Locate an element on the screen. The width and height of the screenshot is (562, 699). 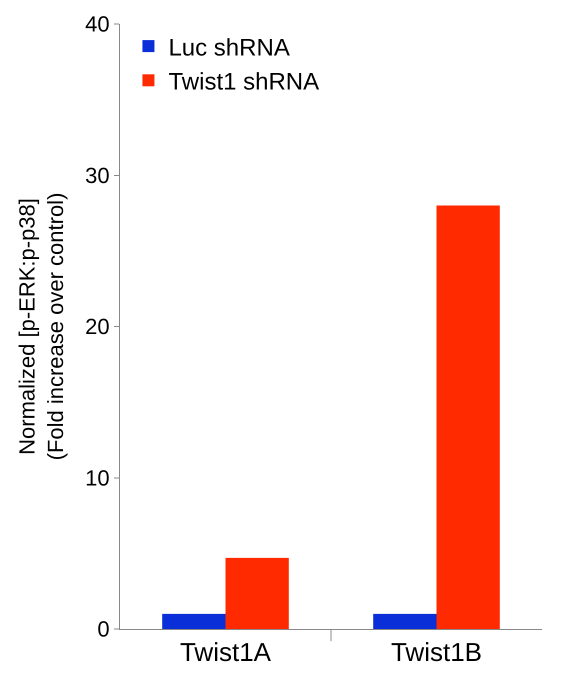
y-tick-label: 10 is located at coordinates (97, 477).